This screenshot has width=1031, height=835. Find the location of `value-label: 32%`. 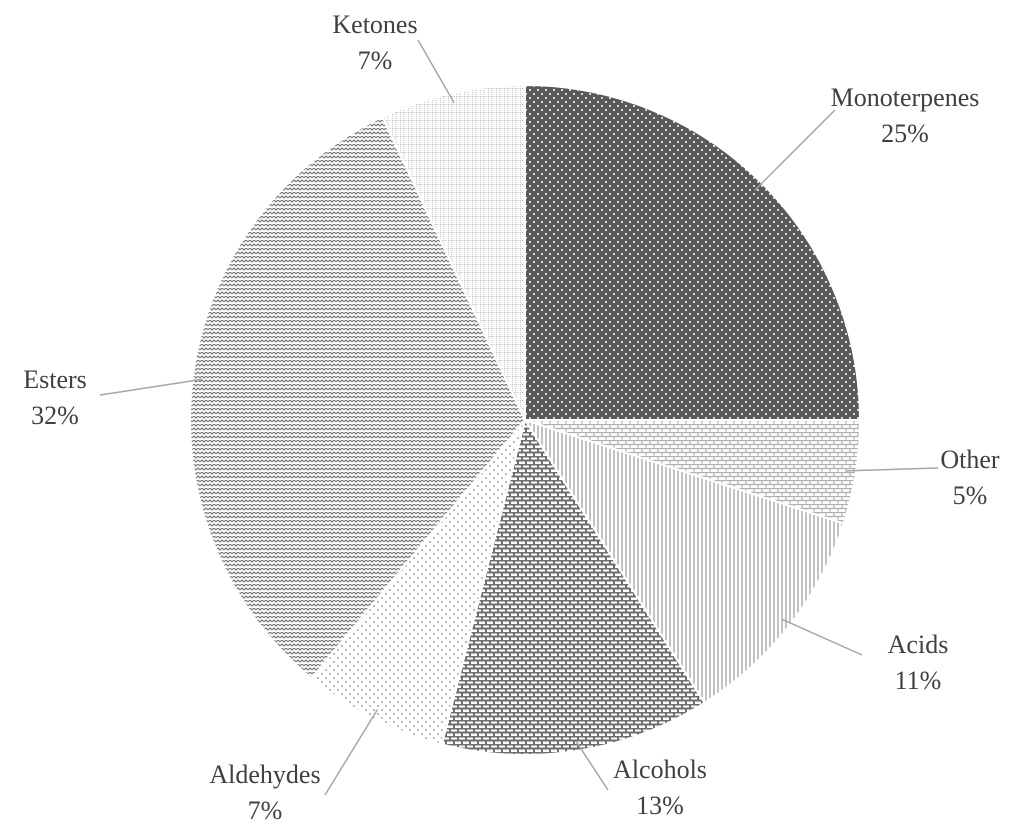

value-label: 32% is located at coordinates (55, 415).